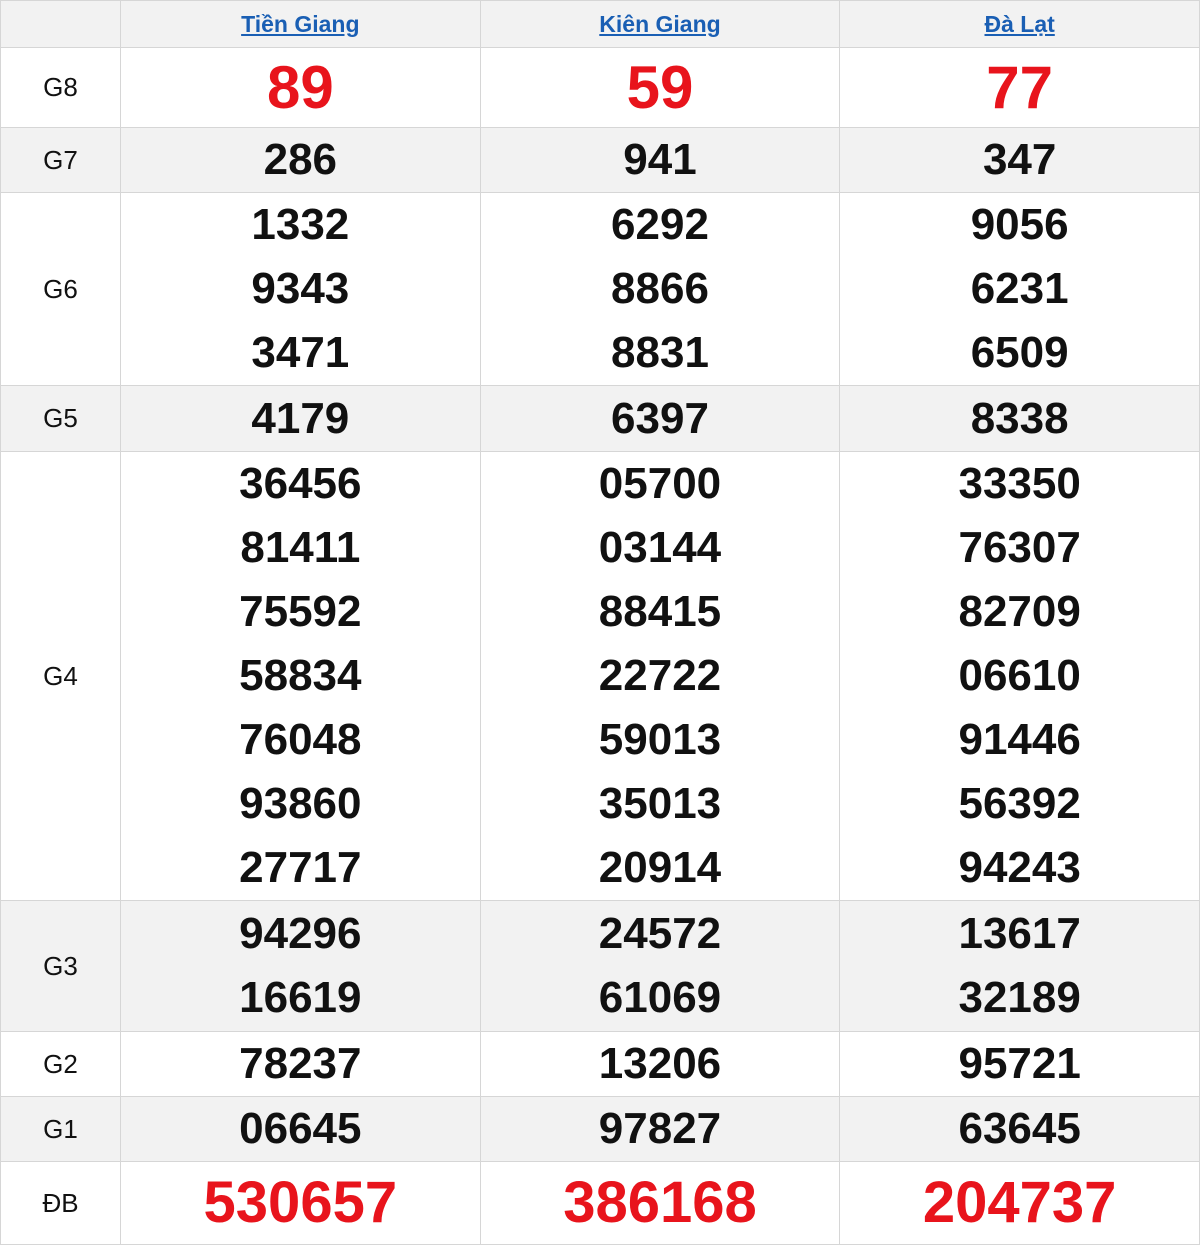  Describe the element at coordinates (300, 803) in the screenshot. I see `winning-number: 93860` at that location.